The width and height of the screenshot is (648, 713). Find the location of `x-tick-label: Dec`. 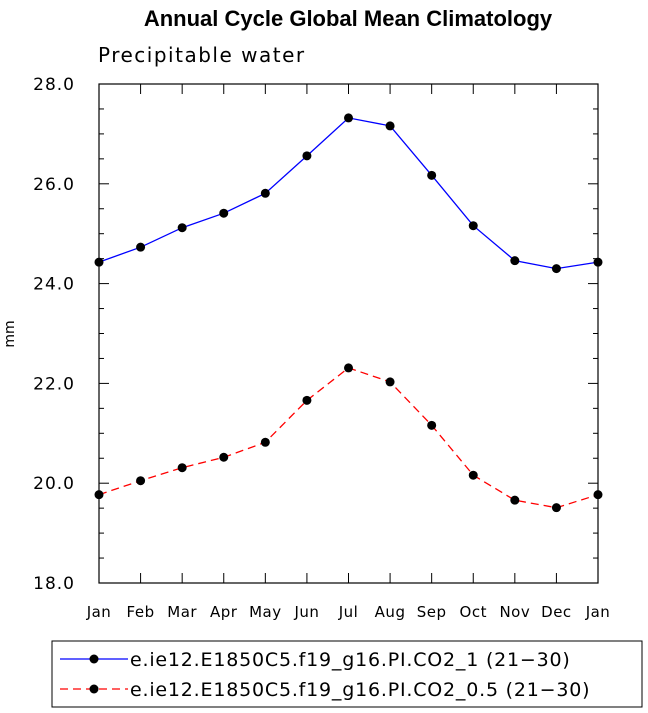

x-tick-label: Dec is located at coordinates (556, 612).